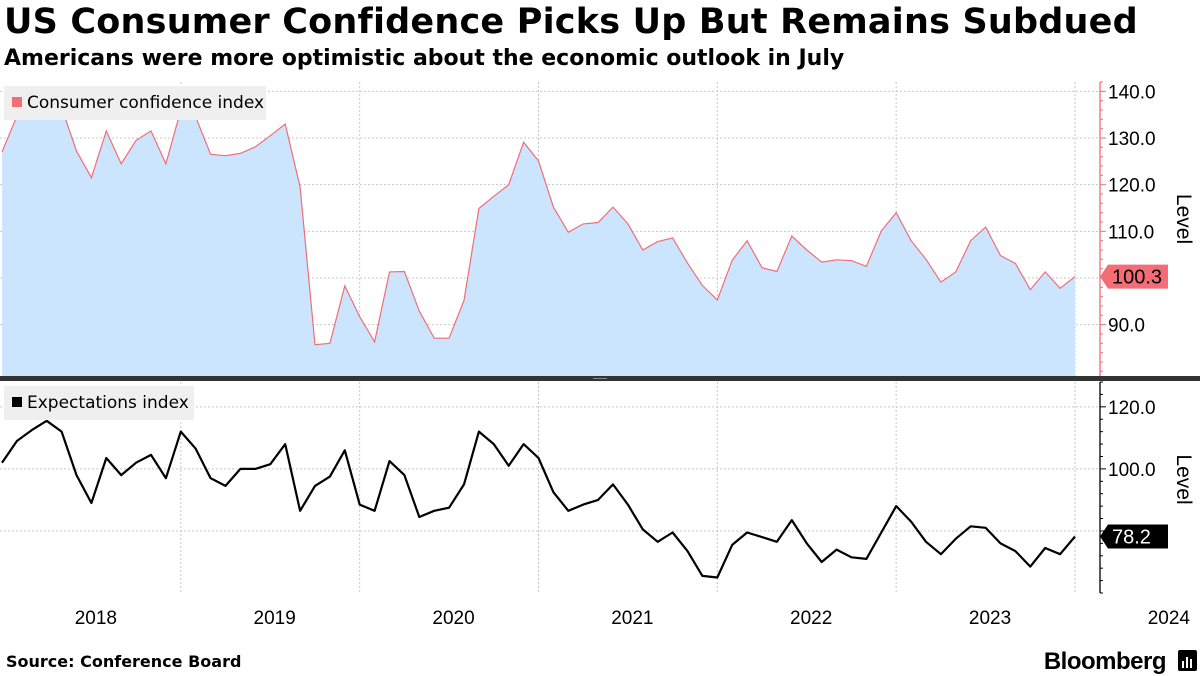 The image size is (1200, 676). What do you see at coordinates (1105, 661) in the screenshot?
I see `bloomberg-logo: Bloomberg` at bounding box center [1105, 661].